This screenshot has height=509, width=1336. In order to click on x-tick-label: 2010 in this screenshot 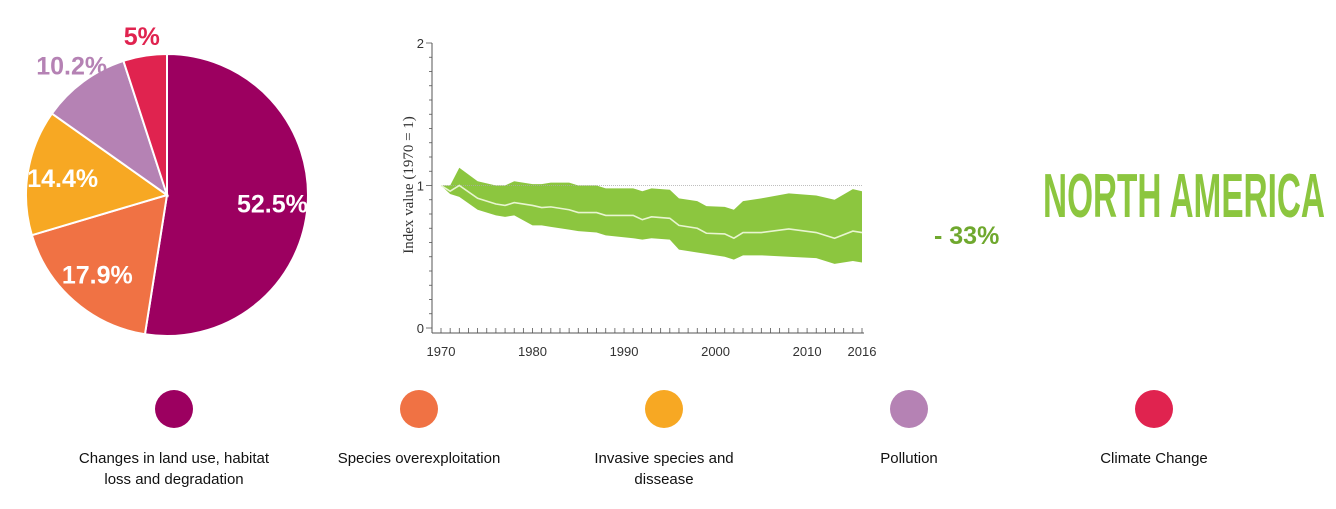, I will do `click(807, 351)`.